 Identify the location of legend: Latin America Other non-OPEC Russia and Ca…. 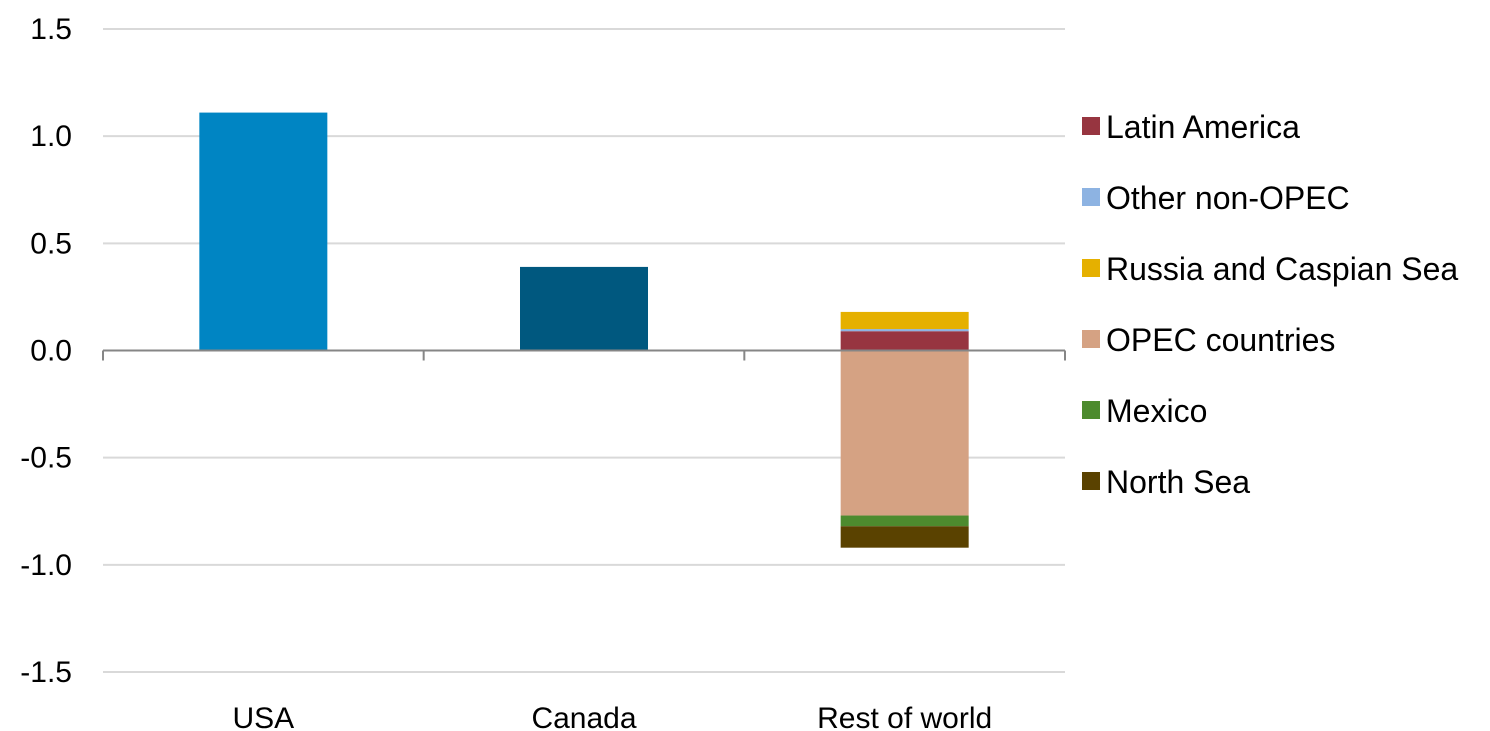
(1270, 304).